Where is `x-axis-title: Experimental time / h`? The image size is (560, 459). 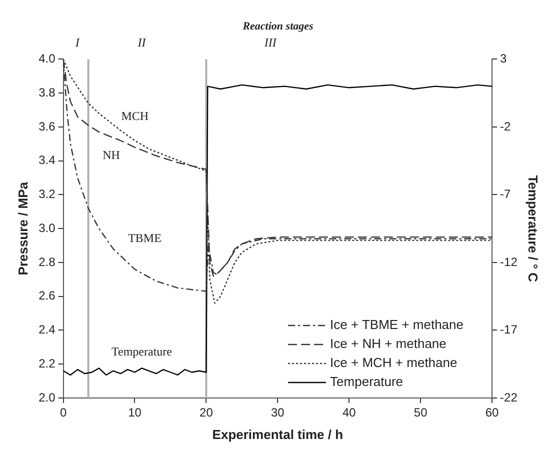
x-axis-title: Experimental time / h is located at coordinates (278, 434).